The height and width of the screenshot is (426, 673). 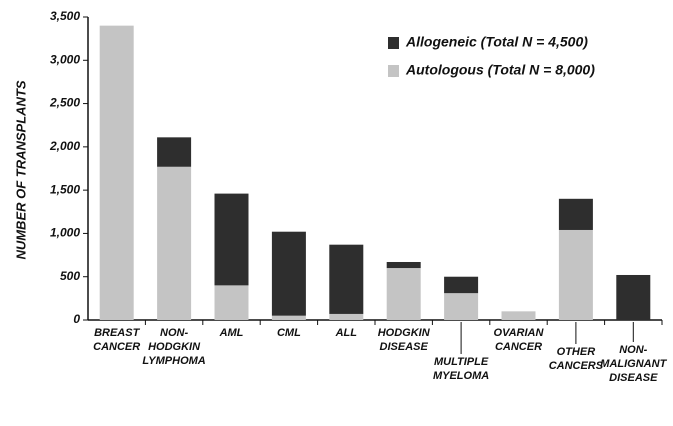 What do you see at coordinates (346, 333) in the screenshot?
I see `x-tick-label: ALL` at bounding box center [346, 333].